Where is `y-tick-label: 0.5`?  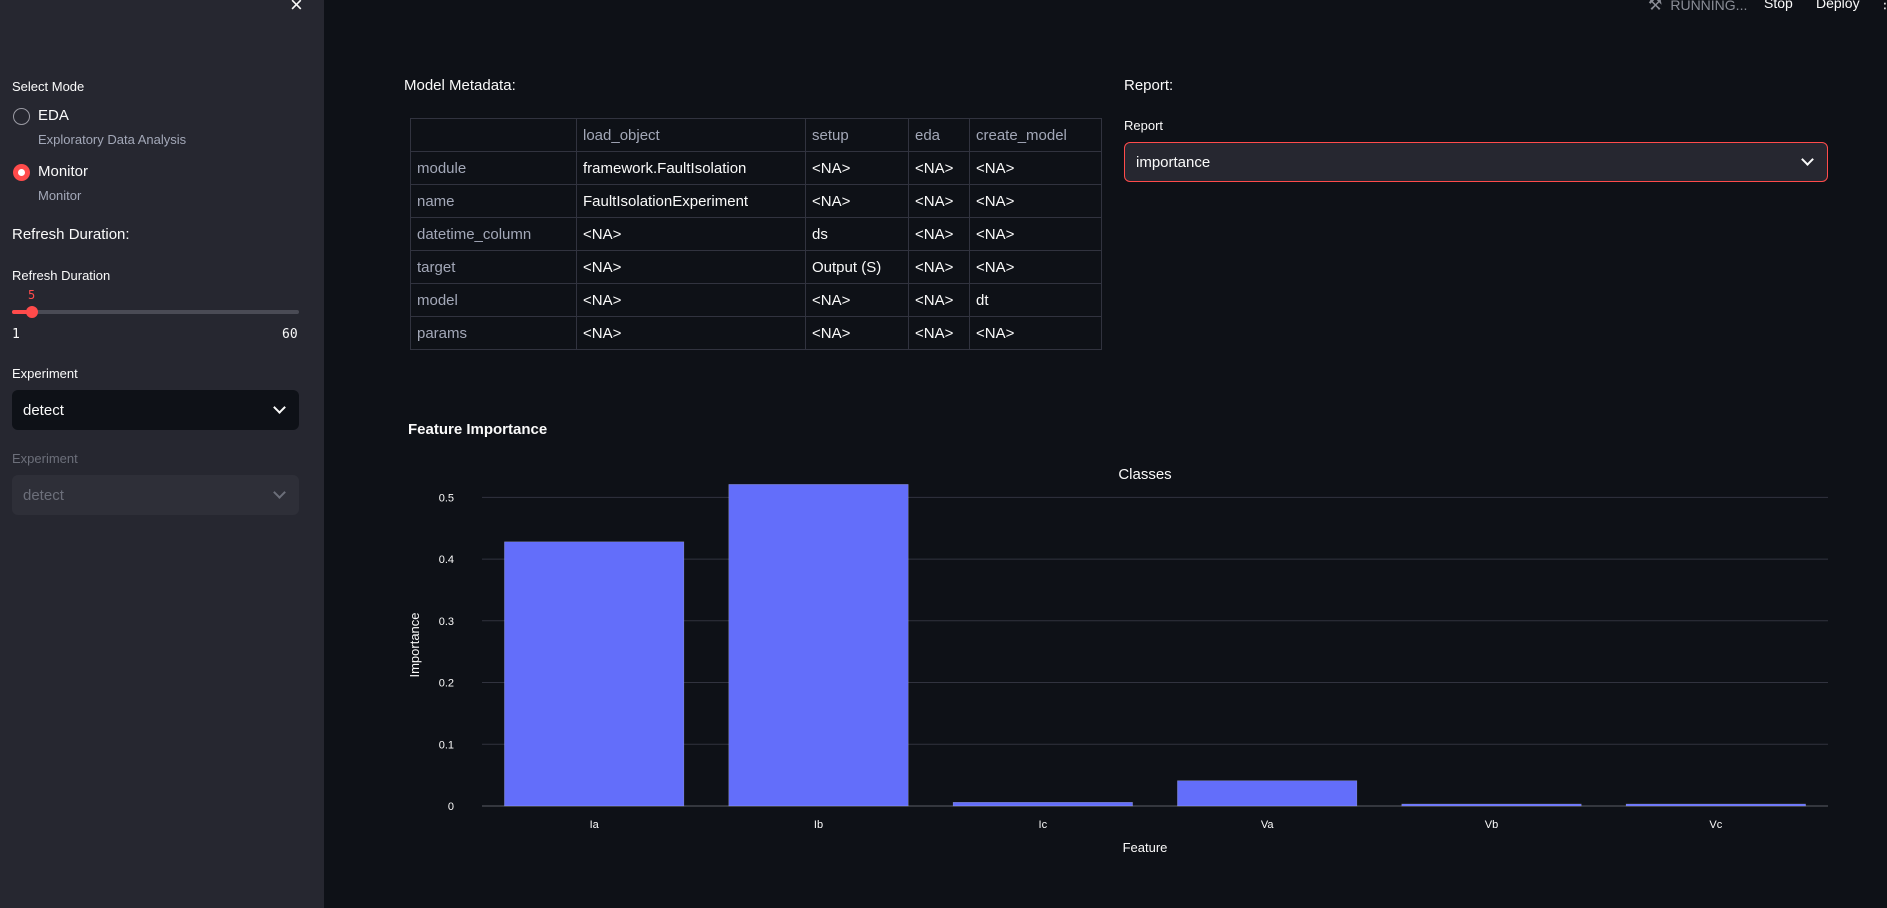 y-tick-label: 0.5 is located at coordinates (446, 498).